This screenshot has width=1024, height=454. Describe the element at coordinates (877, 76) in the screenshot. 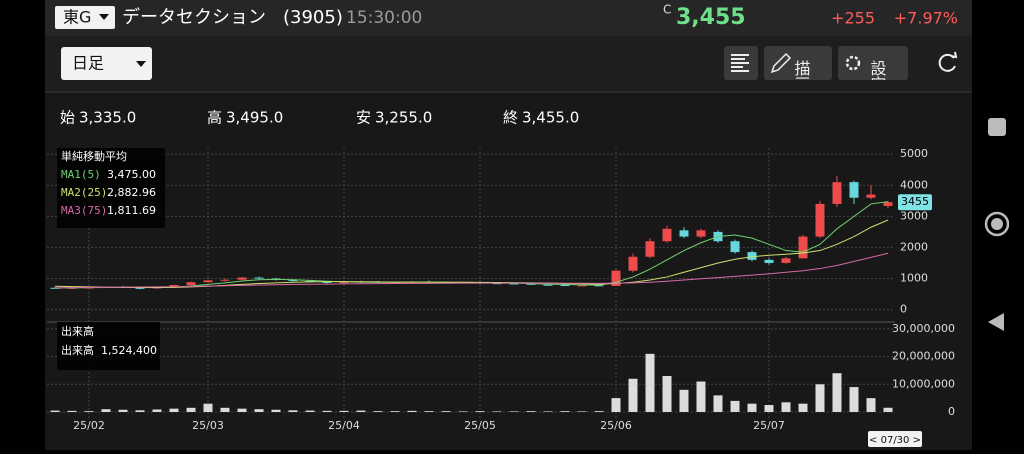

I see `settings-label: 設定` at that location.